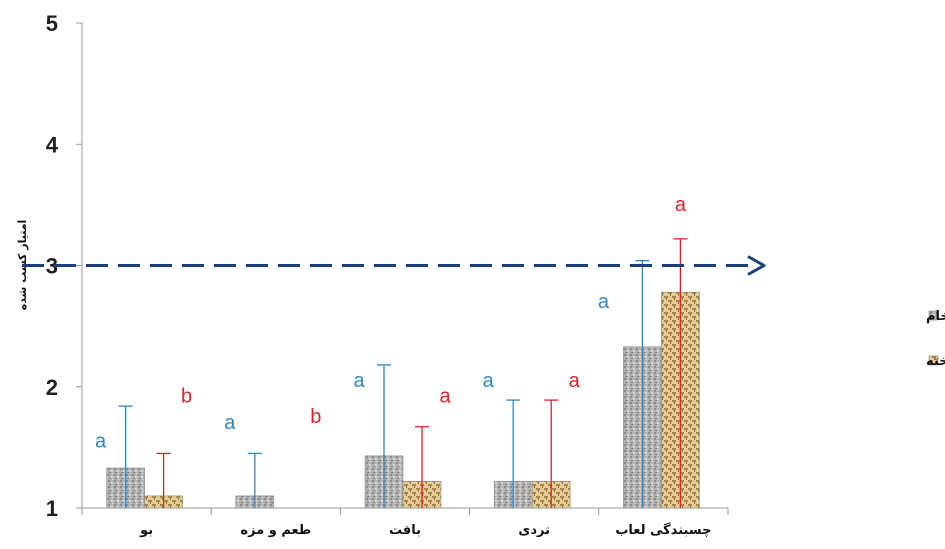  What do you see at coordinates (146, 530) in the screenshot?
I see `x-tick-label: بو` at bounding box center [146, 530].